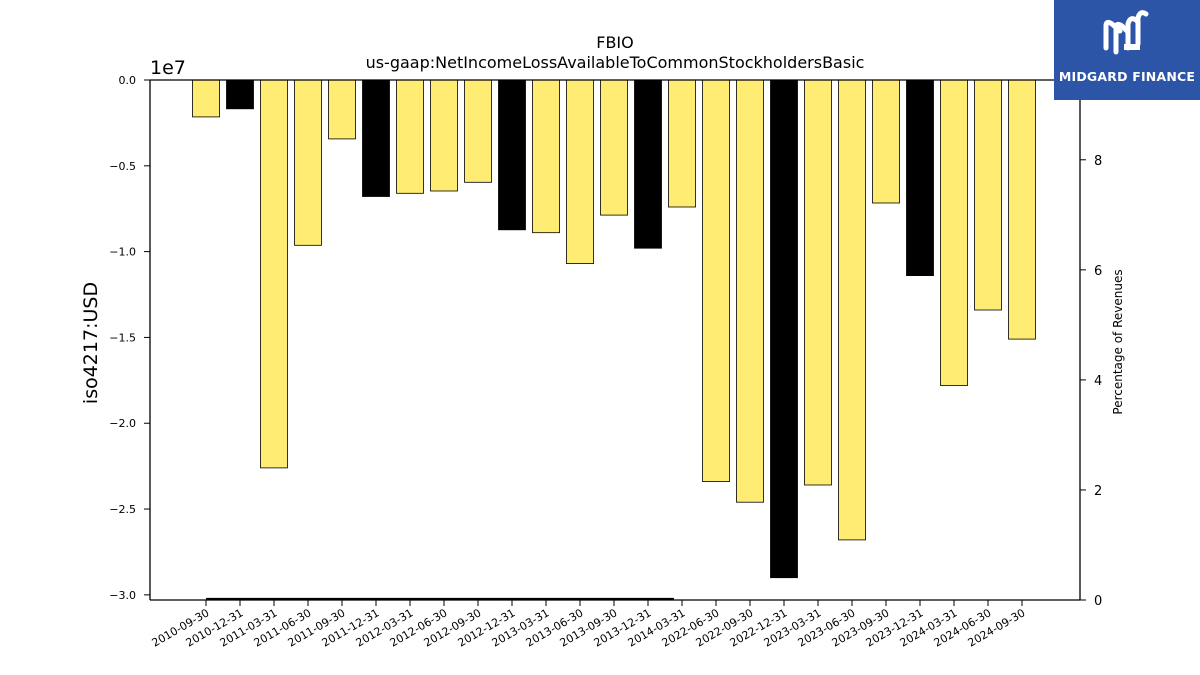 The image size is (1200, 675). I want to click on y-tick-label: −1.5, so click(122, 337).